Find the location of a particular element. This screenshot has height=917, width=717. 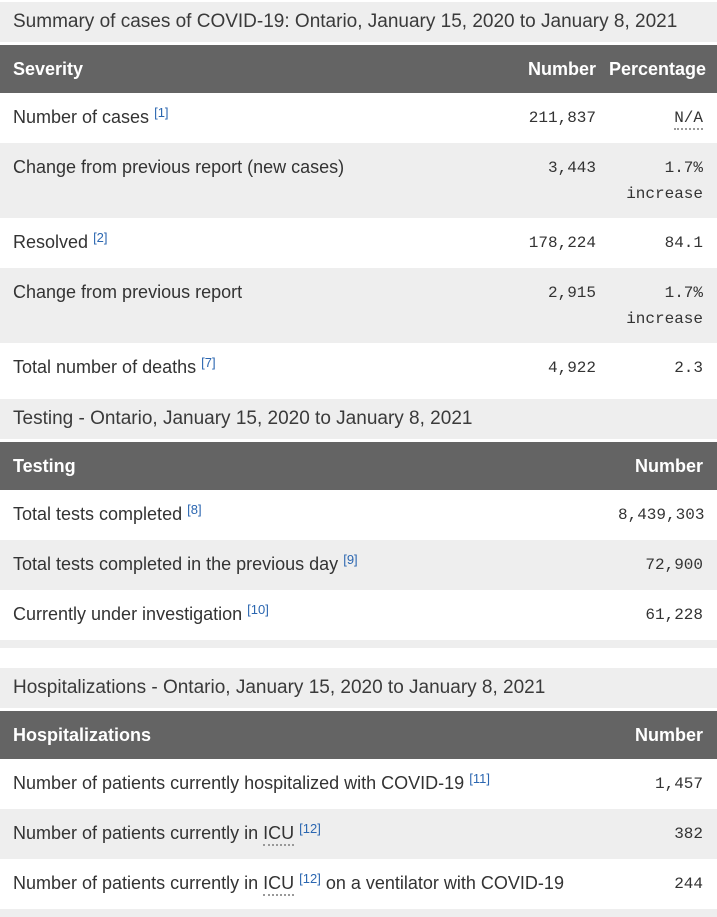

number-cell: 244 is located at coordinates (688, 884).